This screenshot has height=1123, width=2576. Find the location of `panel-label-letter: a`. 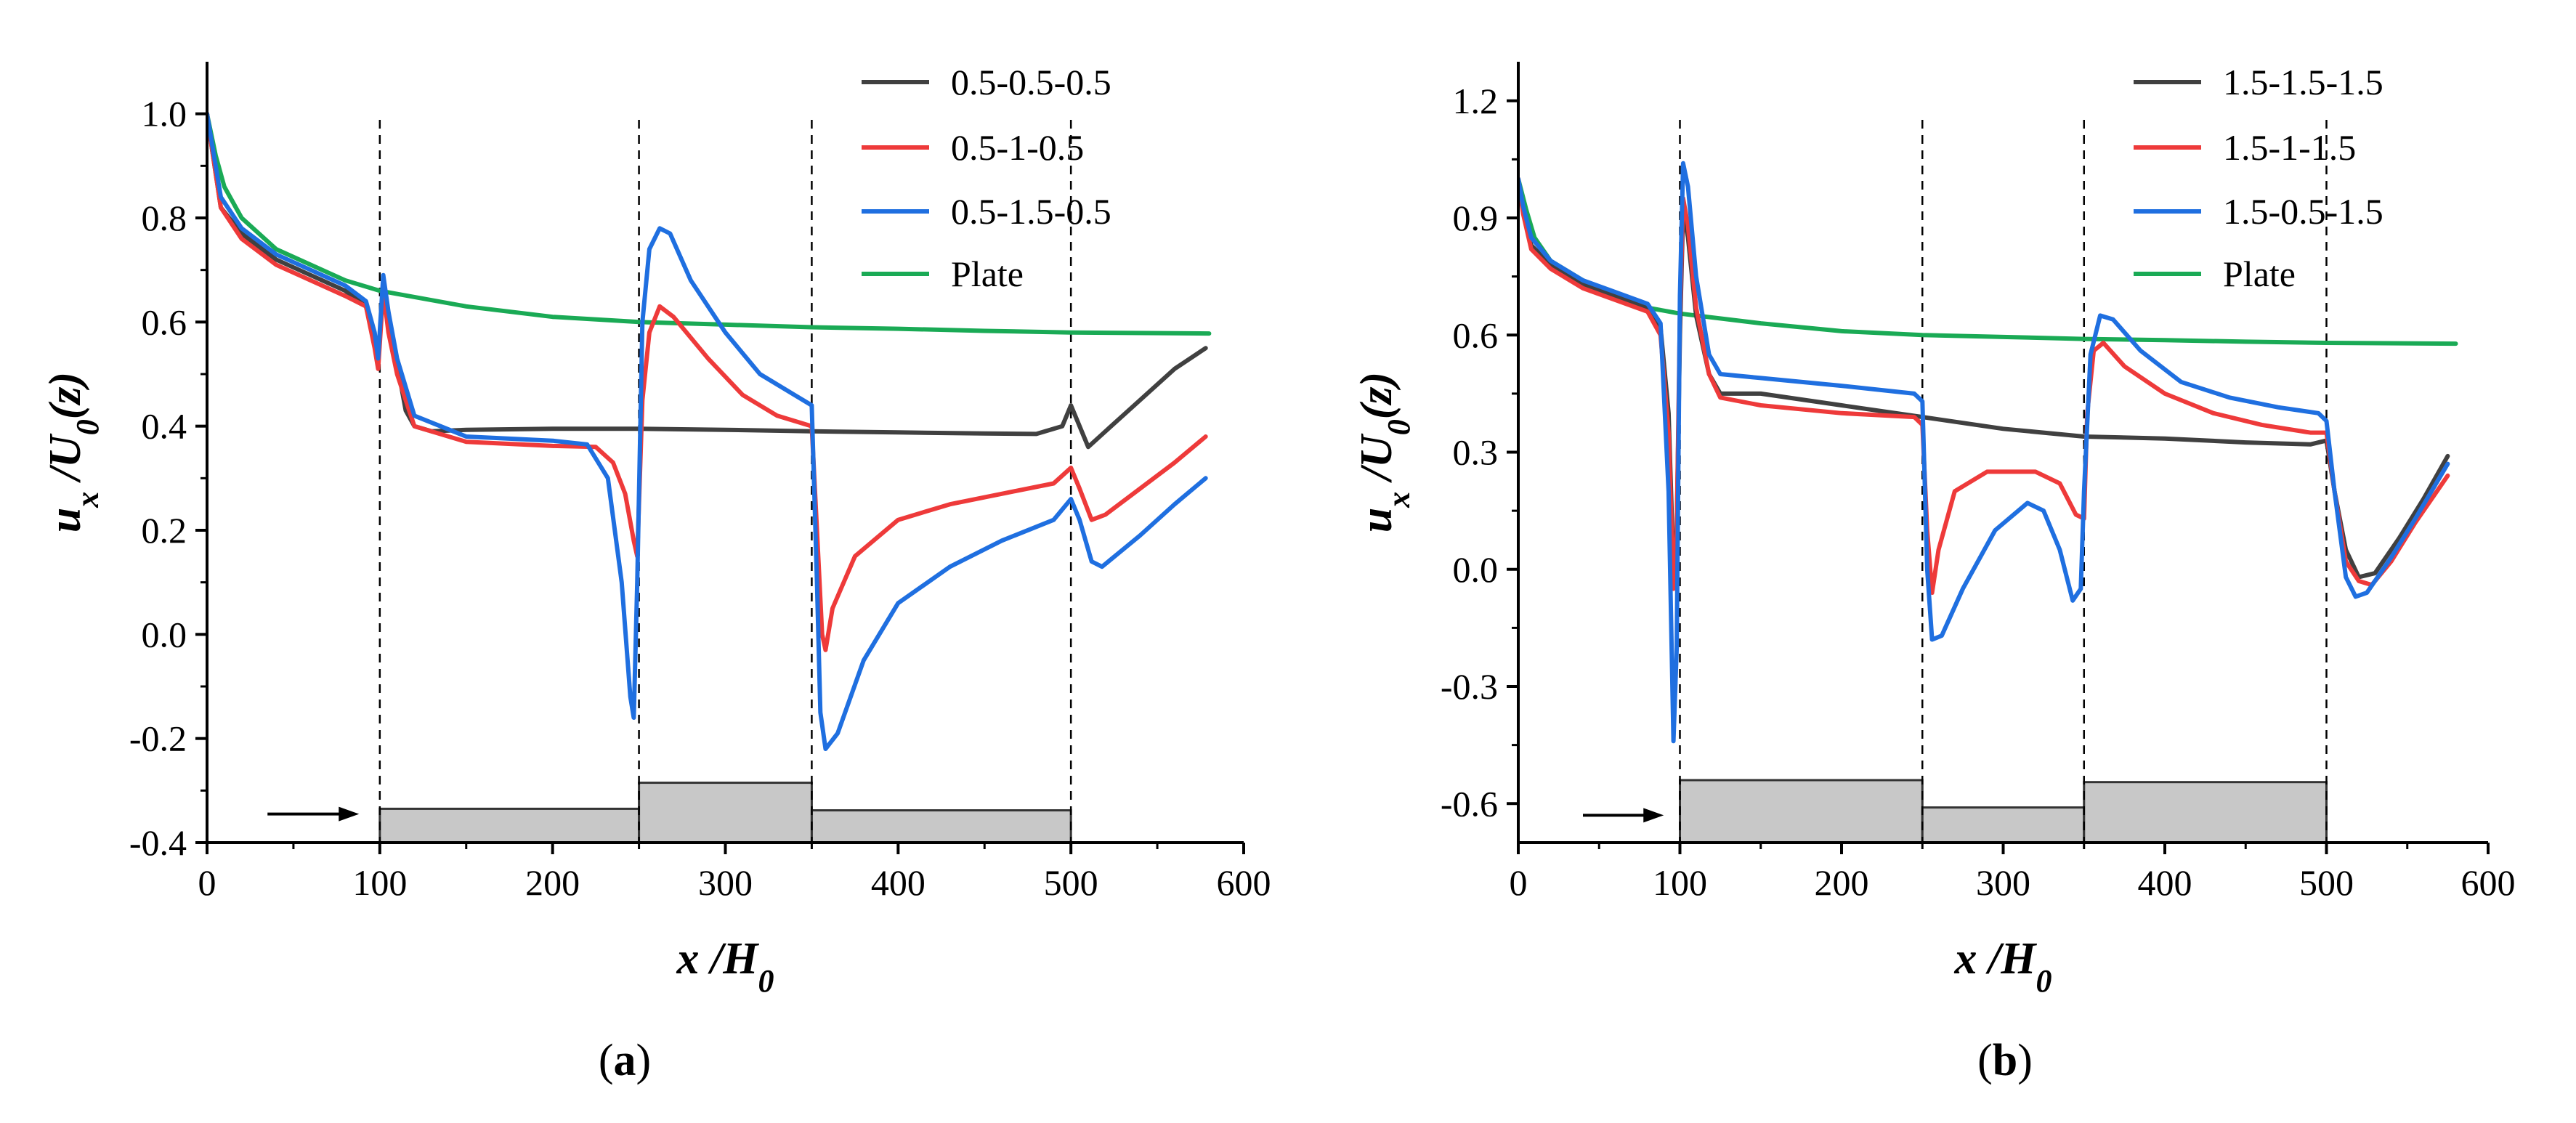

panel-label-letter: a is located at coordinates (625, 1060).